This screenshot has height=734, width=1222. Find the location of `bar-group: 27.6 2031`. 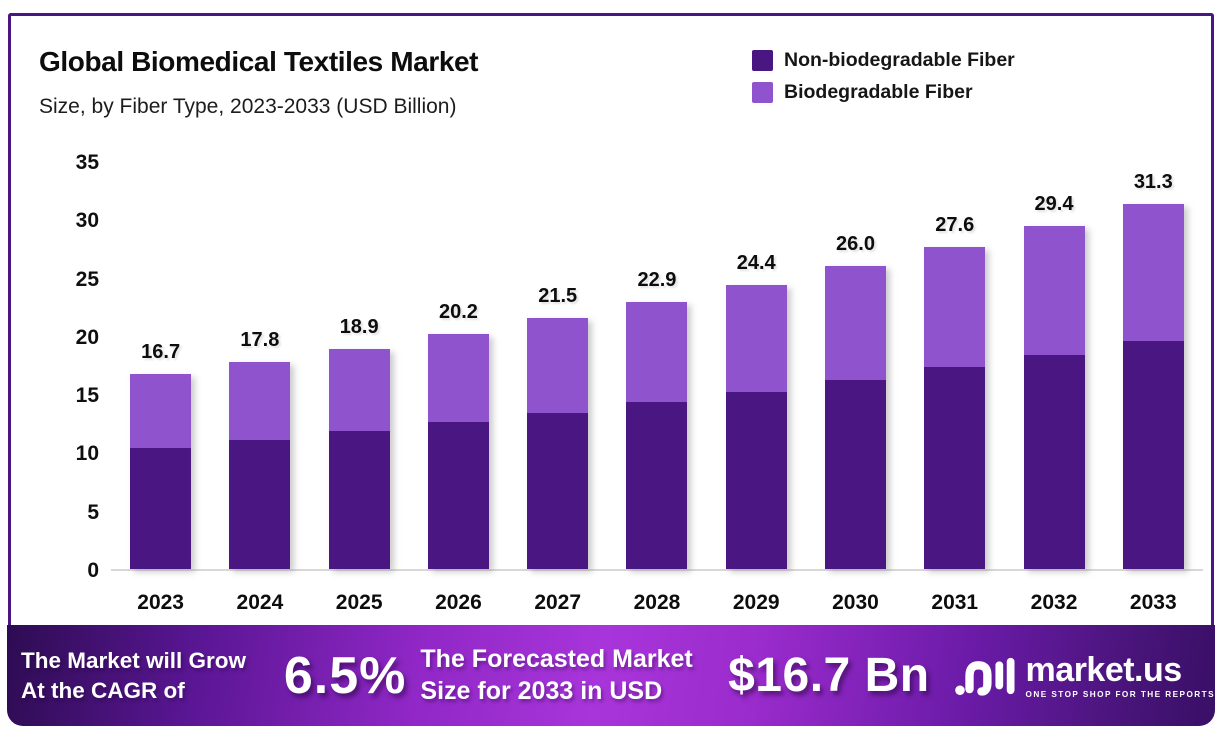

bar-group: 27.6 2031 is located at coordinates (954, 388).